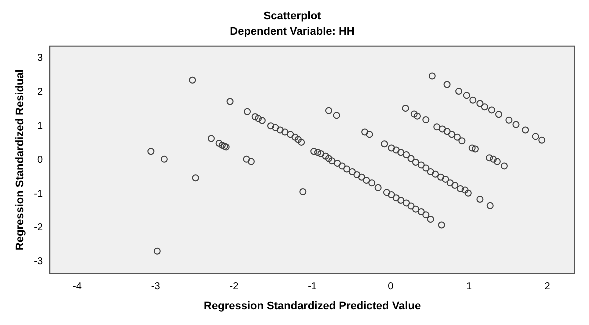  I want to click on y-tick-label: 2, so click(41, 92).